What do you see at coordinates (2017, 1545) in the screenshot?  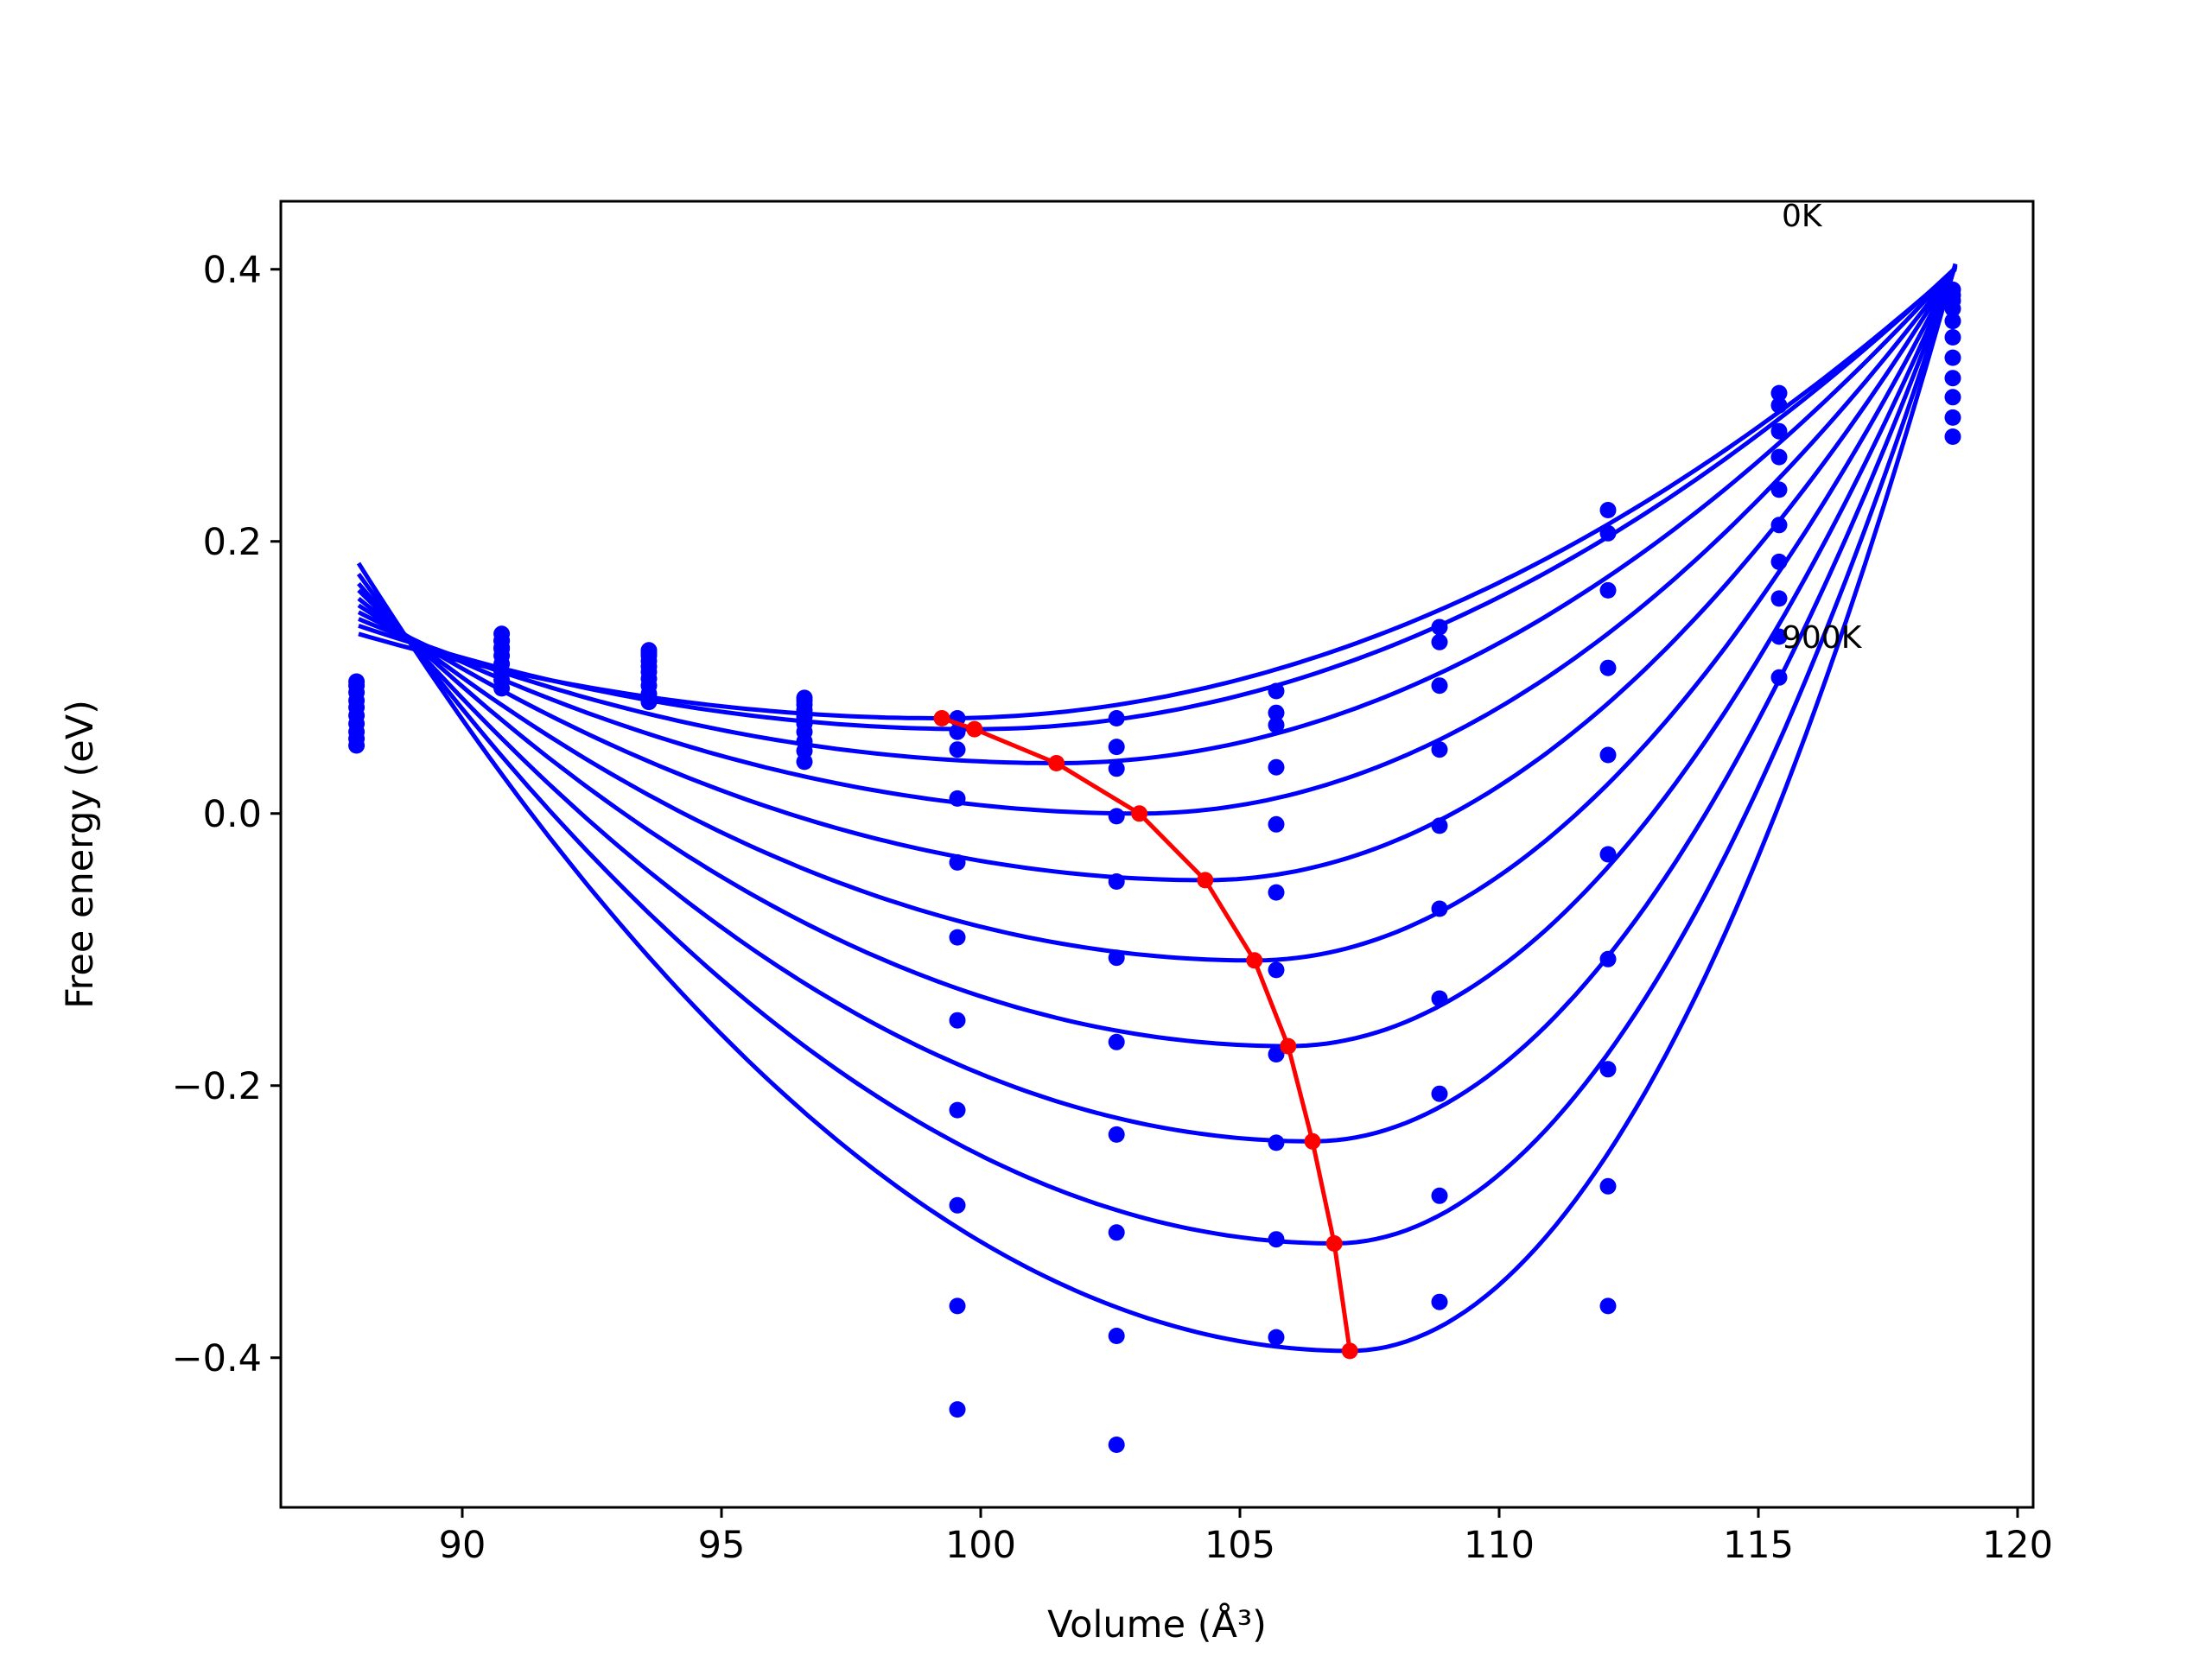 I see `x-tick-label: 120` at bounding box center [2017, 1545].